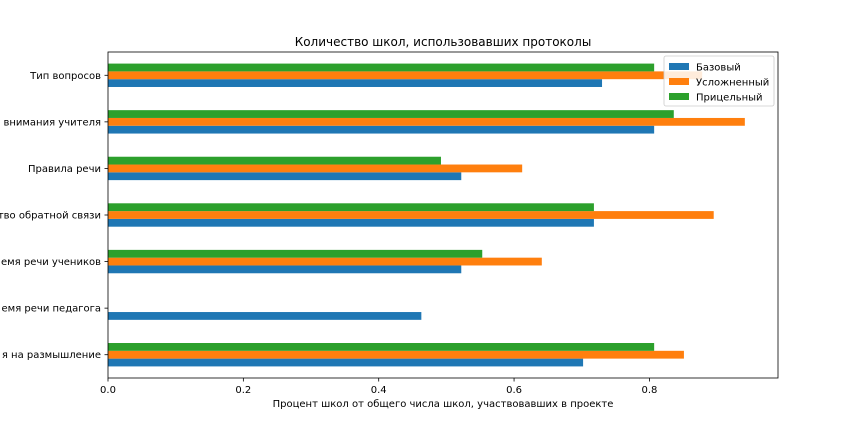  What do you see at coordinates (732, 83) in the screenshot?
I see `legend-label: Усложненный` at bounding box center [732, 83].